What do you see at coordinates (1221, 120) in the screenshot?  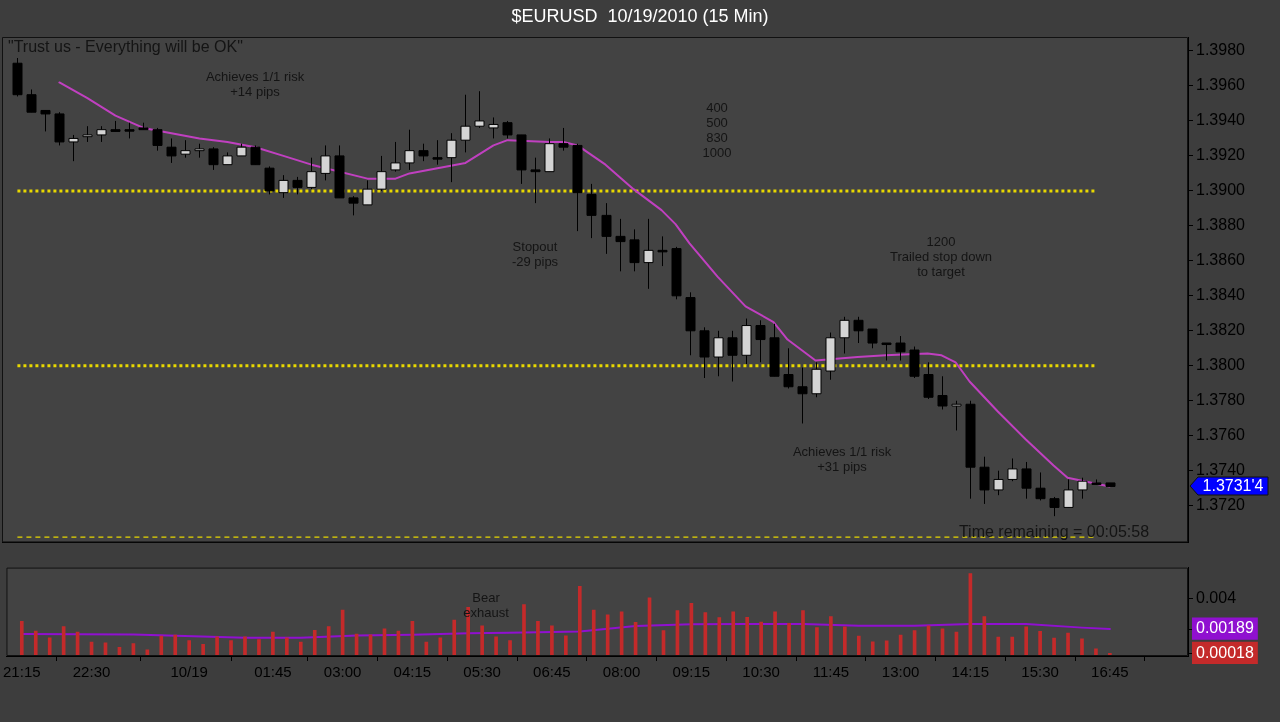 I see `y-tick-label: 1.3940` at bounding box center [1221, 120].